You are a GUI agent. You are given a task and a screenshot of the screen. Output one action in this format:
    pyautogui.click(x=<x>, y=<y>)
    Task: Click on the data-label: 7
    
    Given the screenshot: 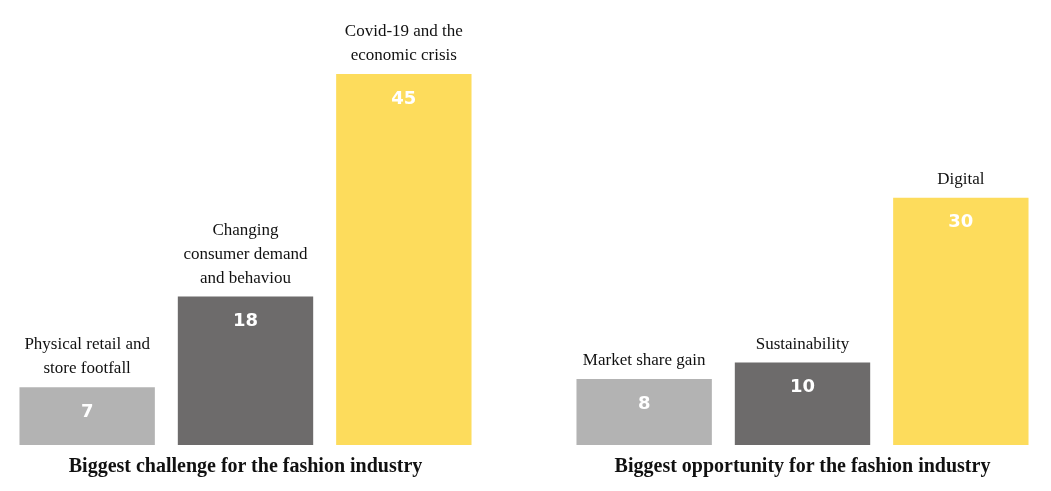 What is the action you would take?
    pyautogui.click(x=87, y=410)
    